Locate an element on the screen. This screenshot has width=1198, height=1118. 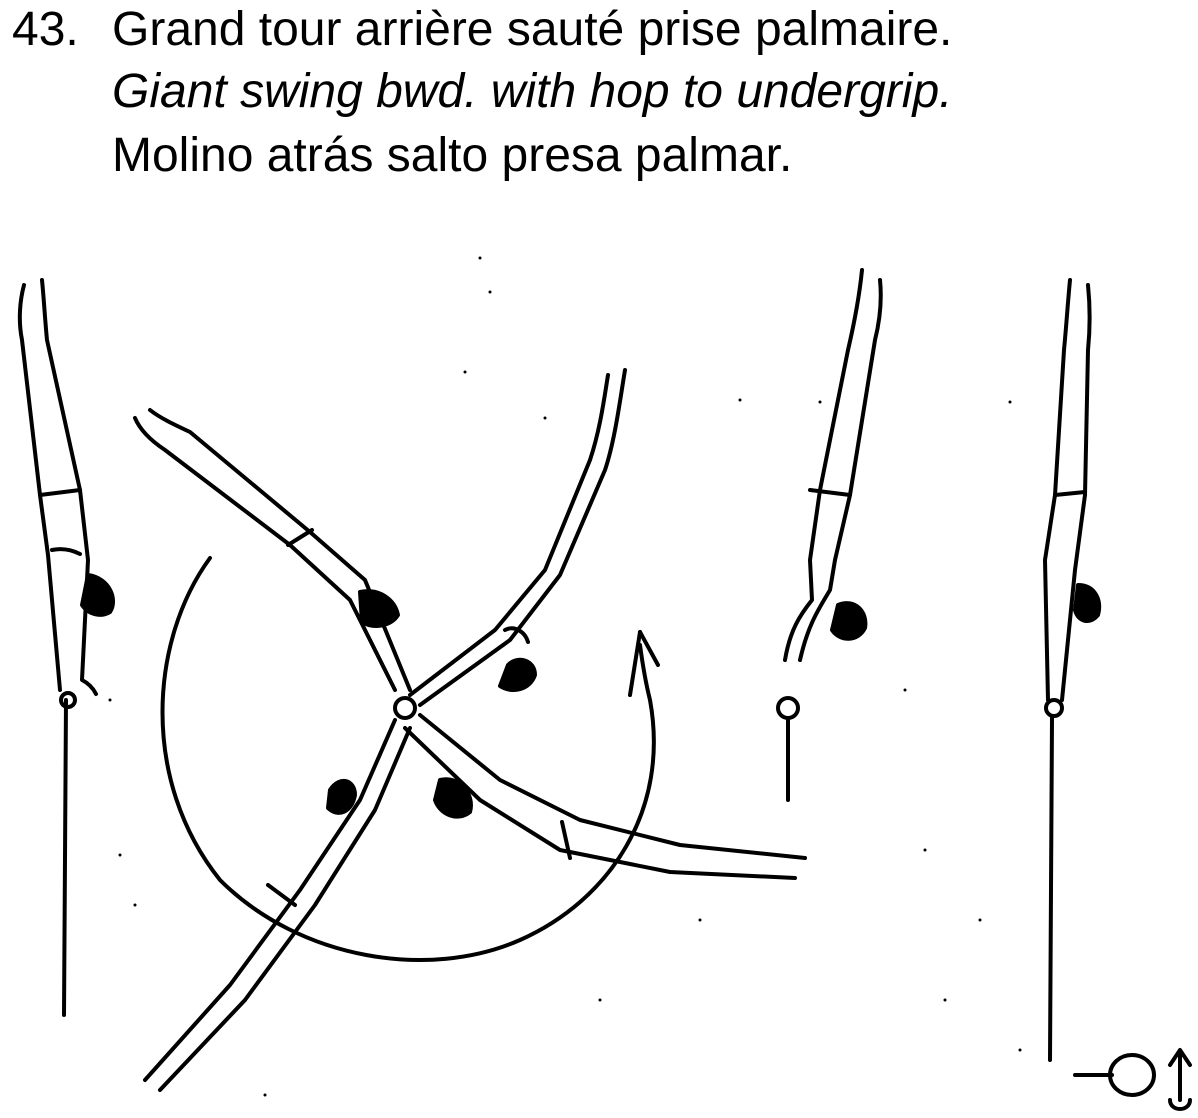
central-bar is located at coordinates (405, 708).